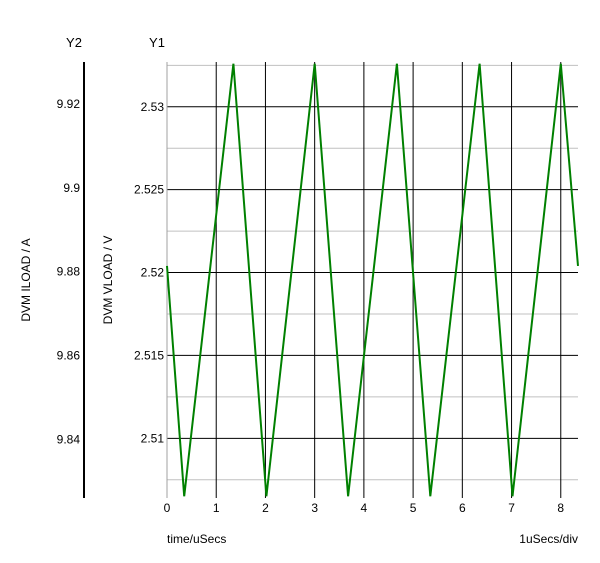 The height and width of the screenshot is (563, 600). I want to click on x-tick-label: 1, so click(216, 508).